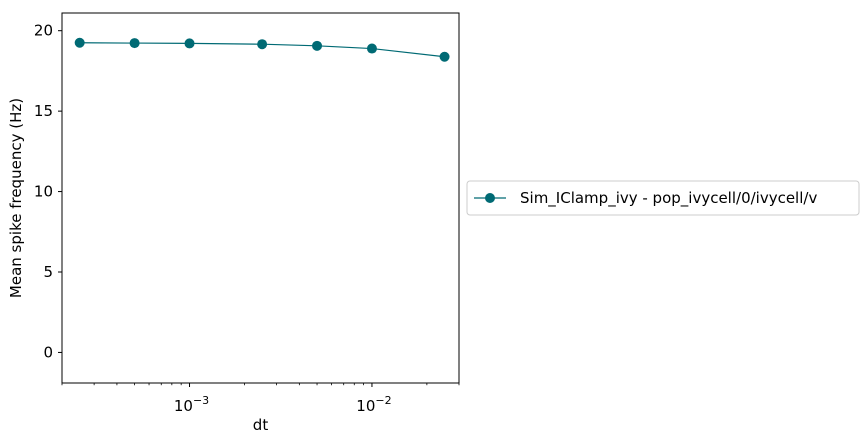  I want to click on y-tick-label: 10, so click(43, 192).